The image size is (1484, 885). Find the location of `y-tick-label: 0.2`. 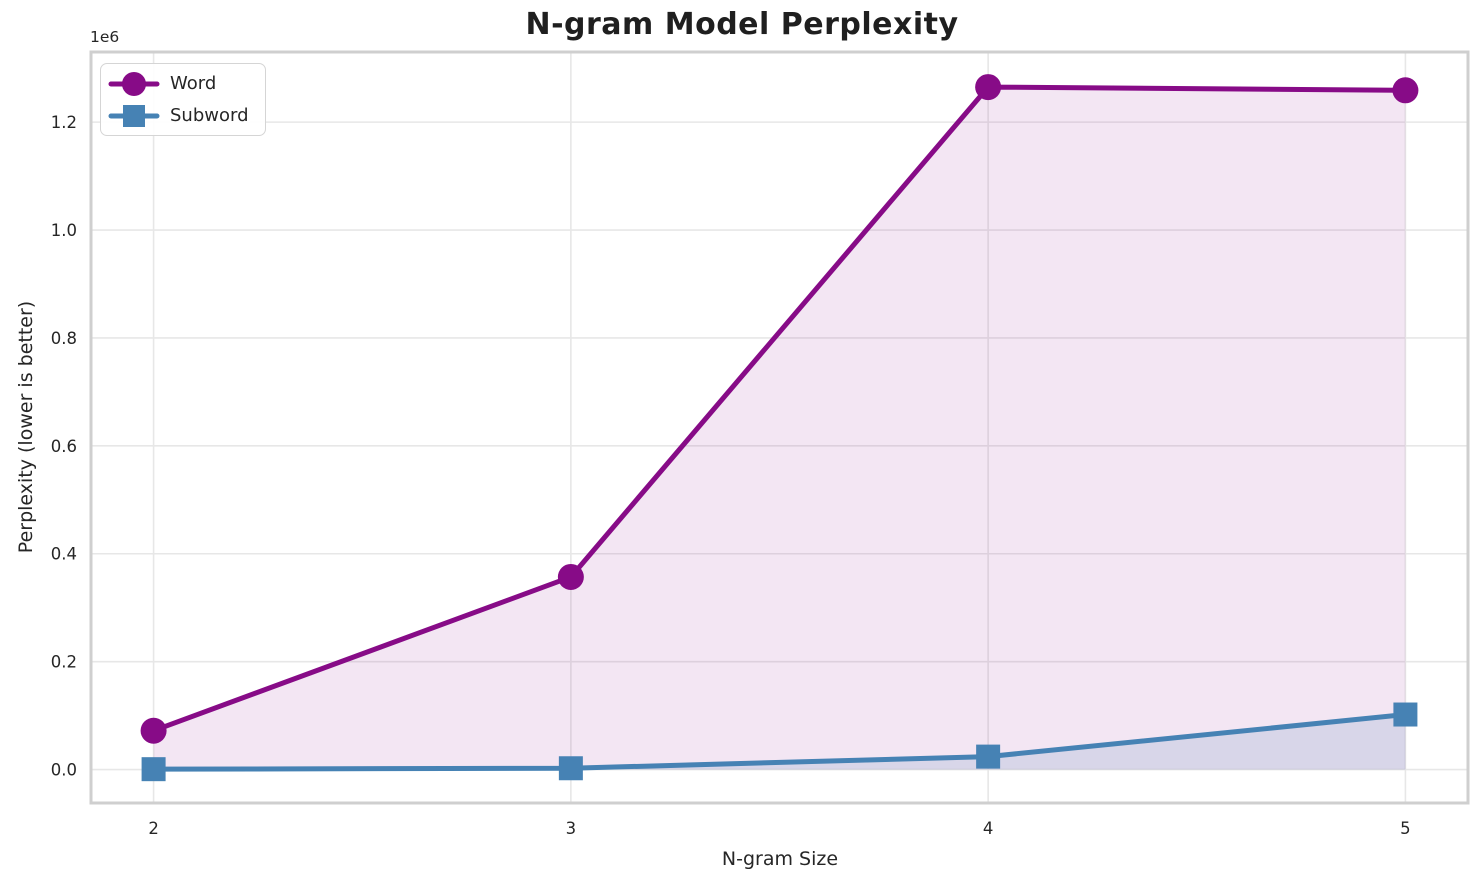

y-tick-label: 0.2 is located at coordinates (64, 662).